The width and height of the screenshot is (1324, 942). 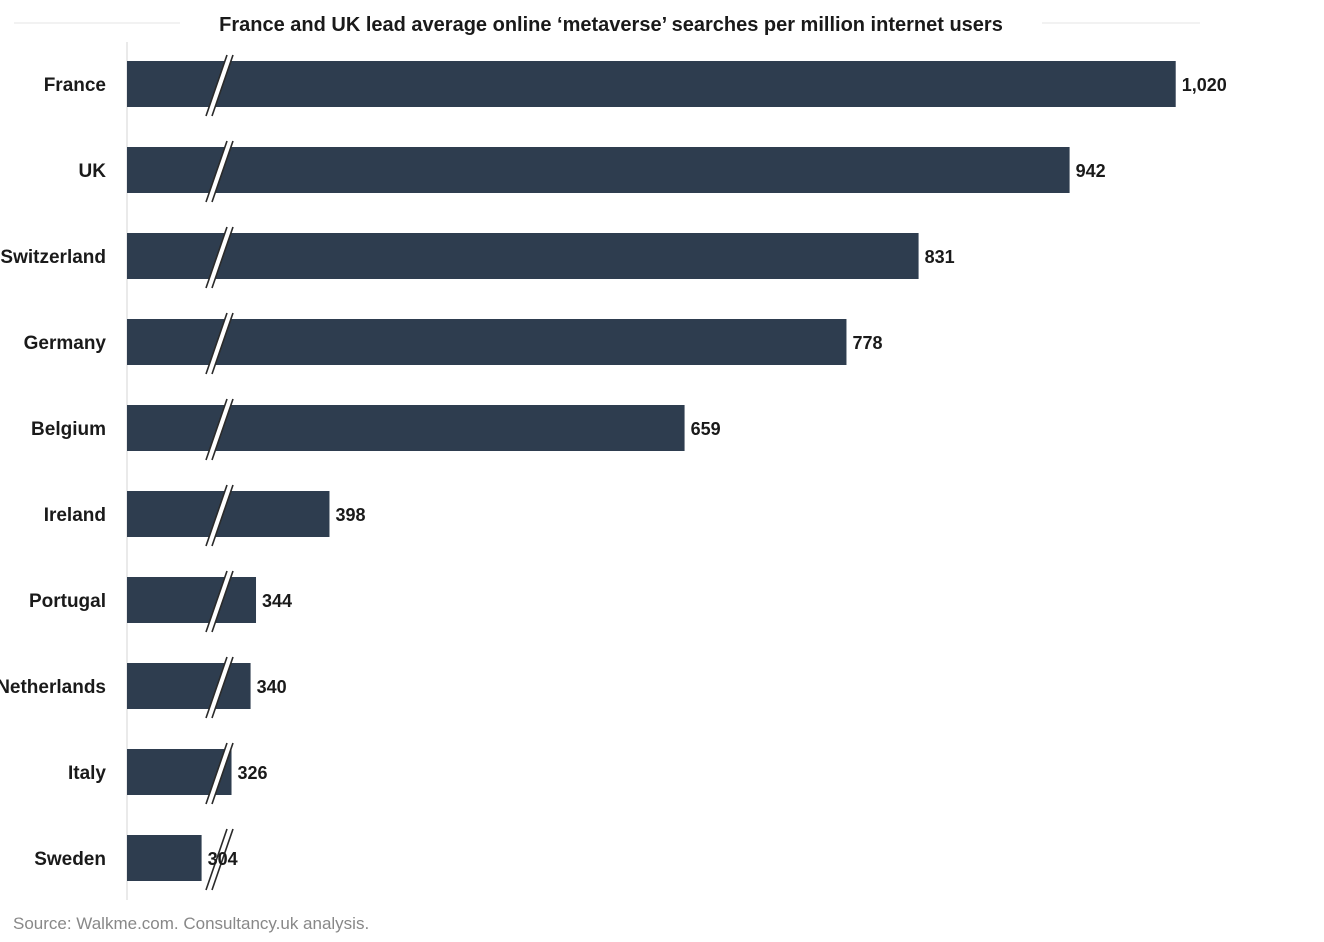 I want to click on axis-break-germany, so click(x=219, y=343).